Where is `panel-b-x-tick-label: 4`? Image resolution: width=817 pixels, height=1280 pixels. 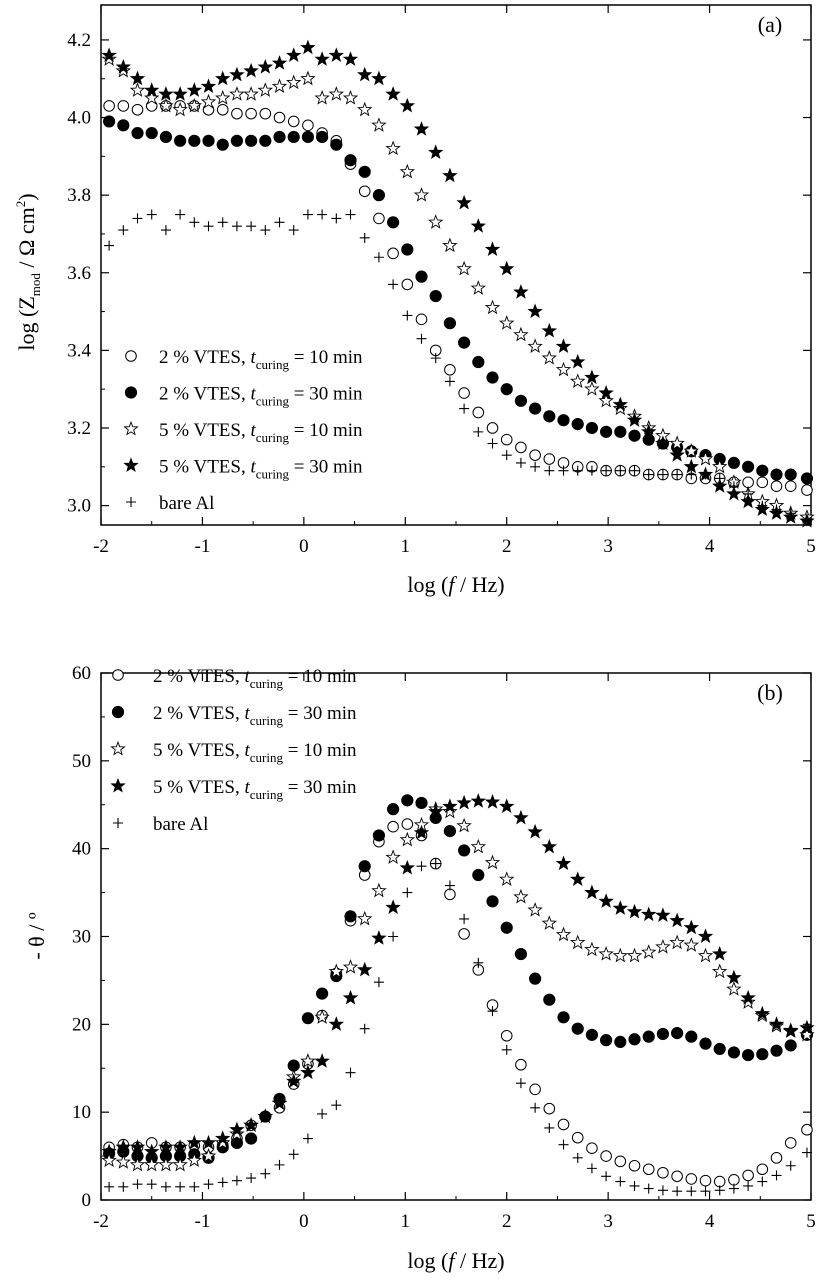
panel-b-x-tick-label: 4 is located at coordinates (710, 1221).